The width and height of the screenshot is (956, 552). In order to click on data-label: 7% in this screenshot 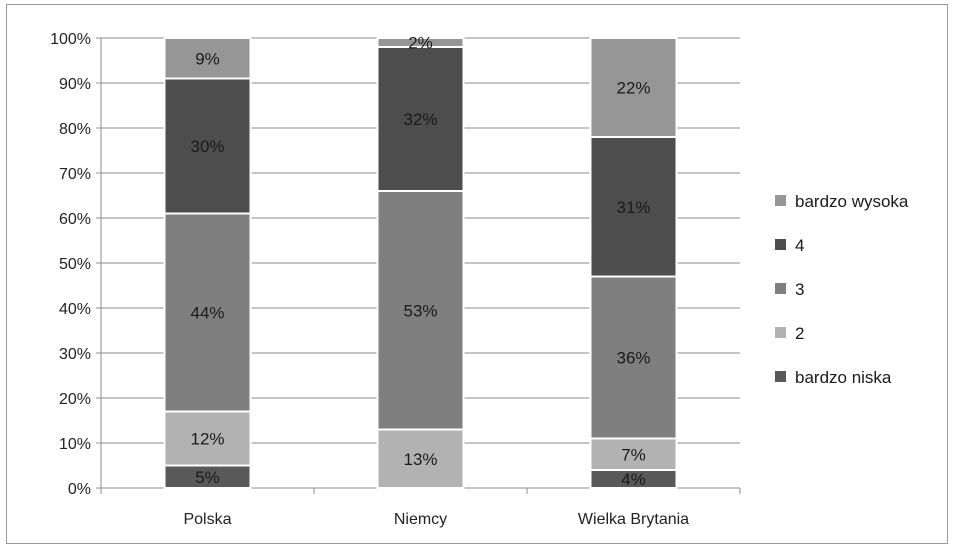, I will do `click(633, 454)`.